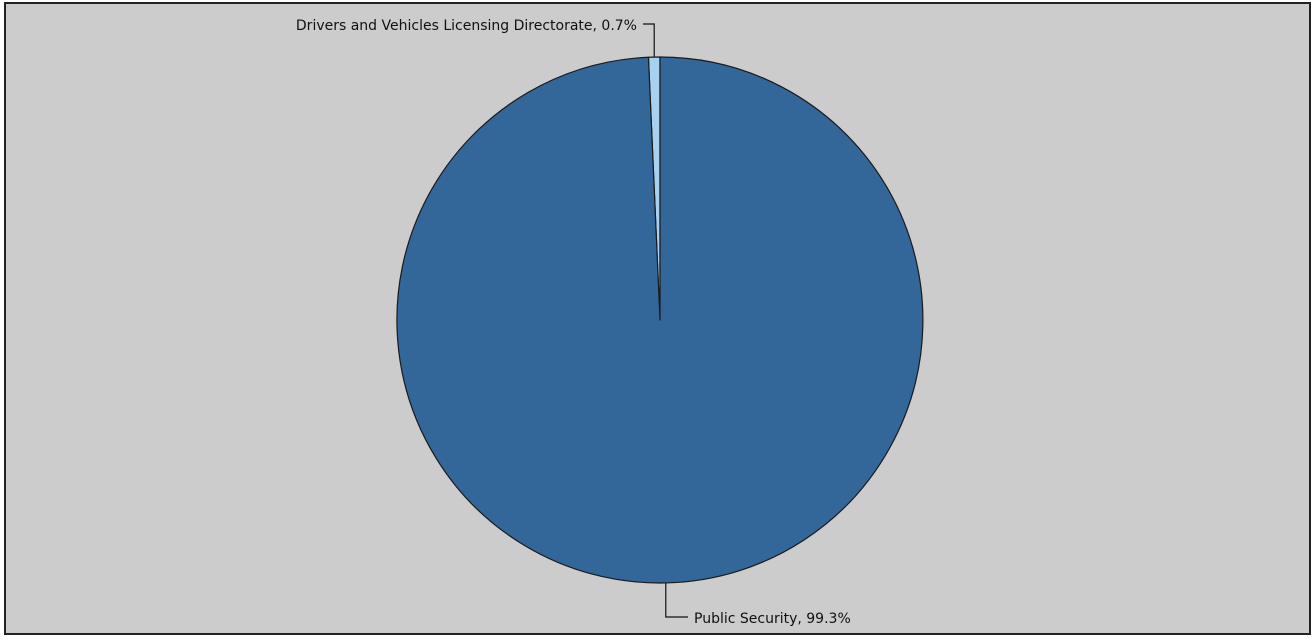 The height and width of the screenshot is (639, 1315). Describe the element at coordinates (676, 600) in the screenshot. I see `leader-line-public-security` at that location.